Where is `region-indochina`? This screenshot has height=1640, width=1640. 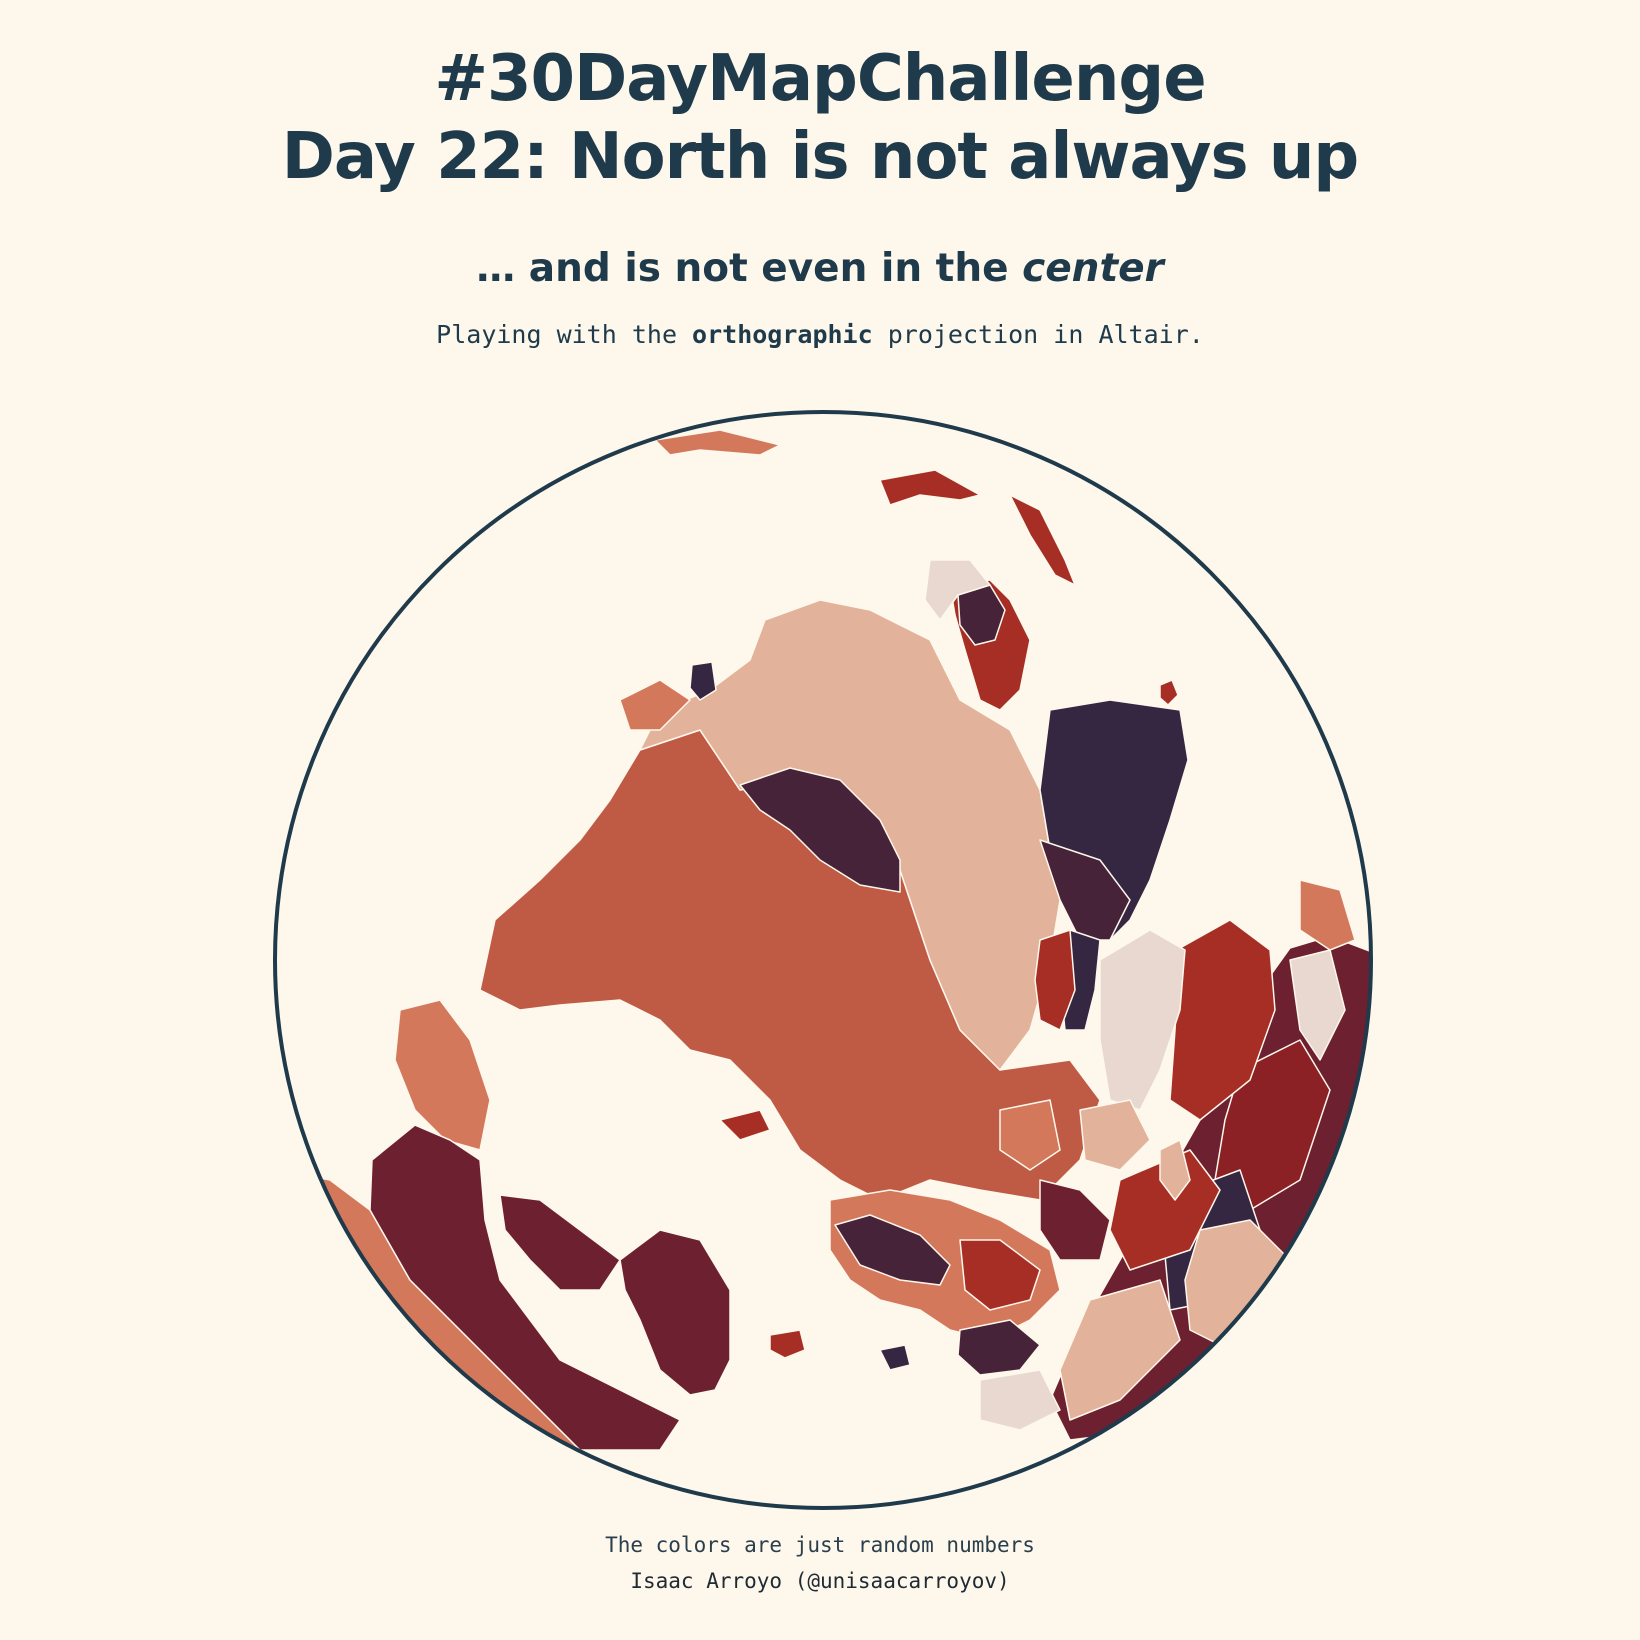 region-indochina is located at coordinates (1055, 980).